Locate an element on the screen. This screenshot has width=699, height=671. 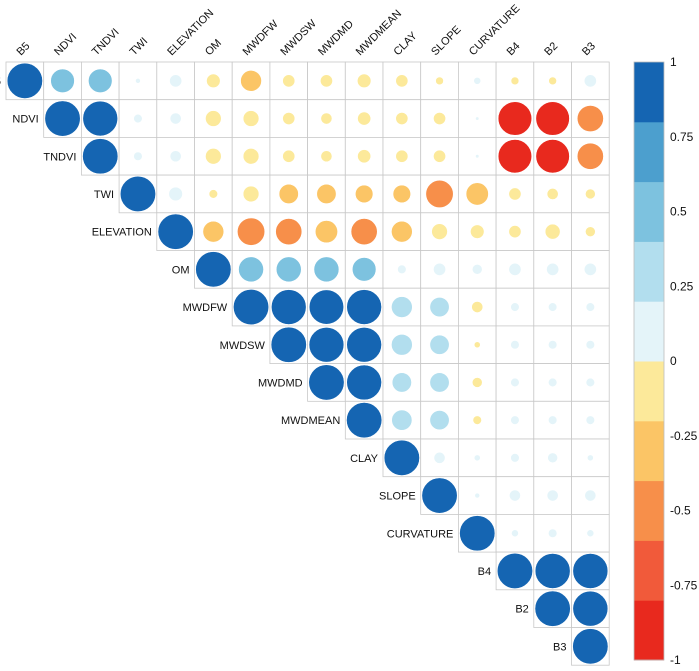
corr-circle-om-mwdmean: OM / MWDMEAN: 0.45 is located at coordinates (364, 269).